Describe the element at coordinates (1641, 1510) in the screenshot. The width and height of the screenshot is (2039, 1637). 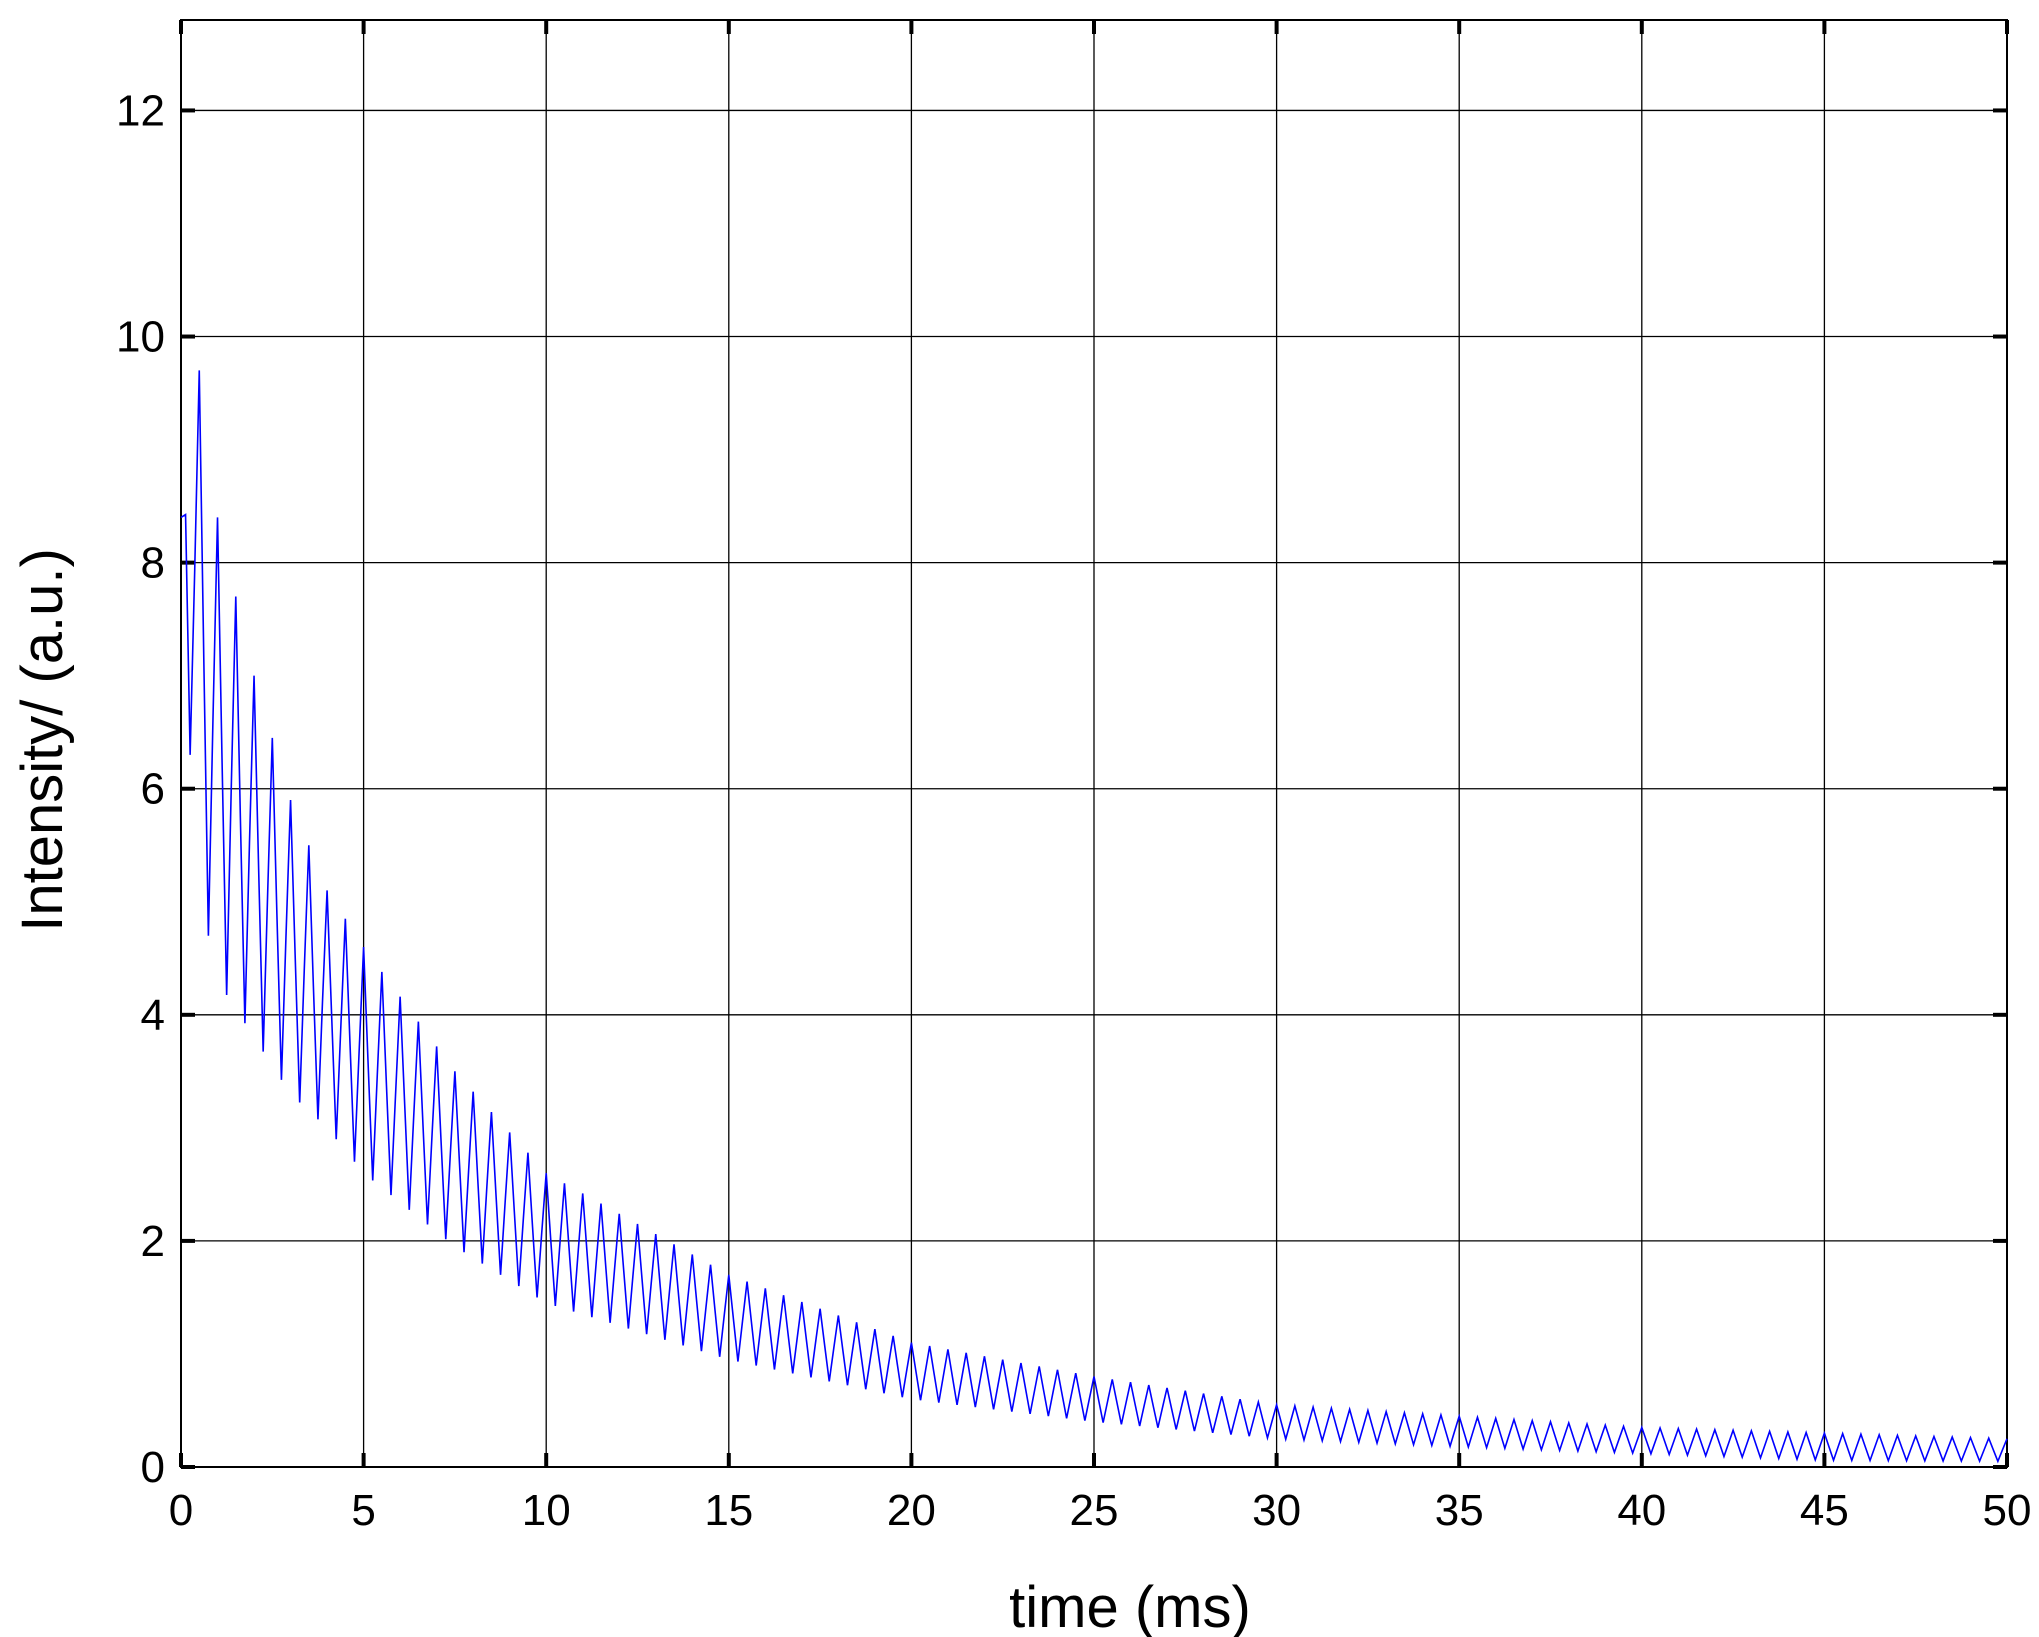
I see `x-tick-label: 40` at that location.